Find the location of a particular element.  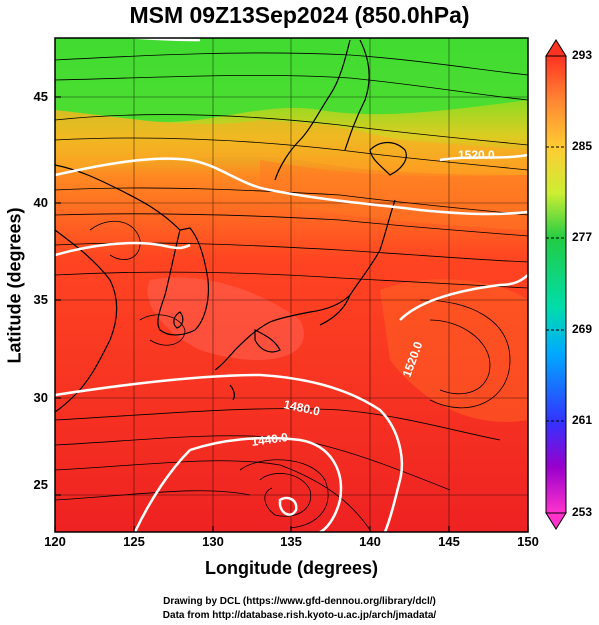

y-tick-marks is located at coordinates (58, 296).